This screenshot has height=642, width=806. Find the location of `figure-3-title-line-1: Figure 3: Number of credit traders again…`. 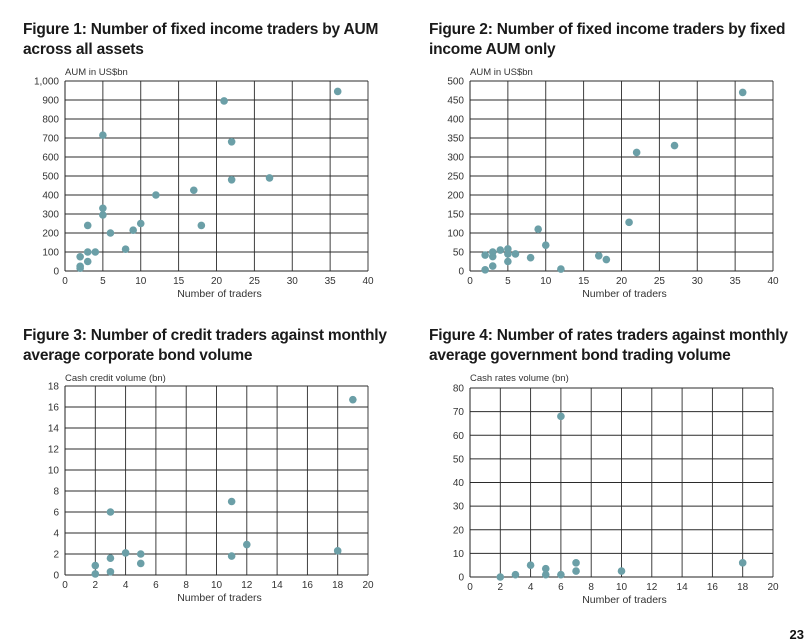

figure-3-title-line-1: Figure 3: Number of credit traders again… is located at coordinates (205, 335).